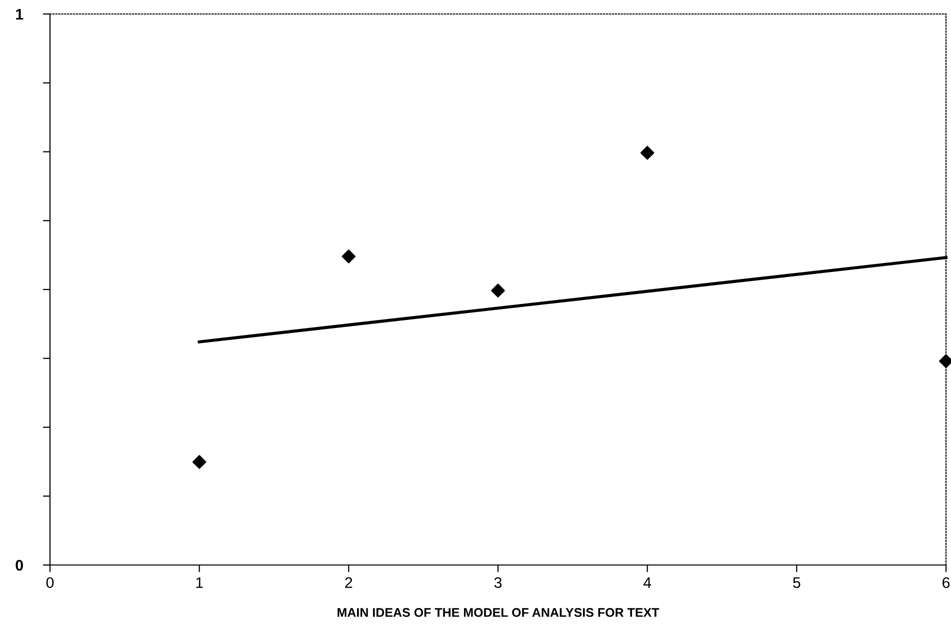 The image size is (951, 629). I want to click on x-tick-label: 3, so click(498, 582).